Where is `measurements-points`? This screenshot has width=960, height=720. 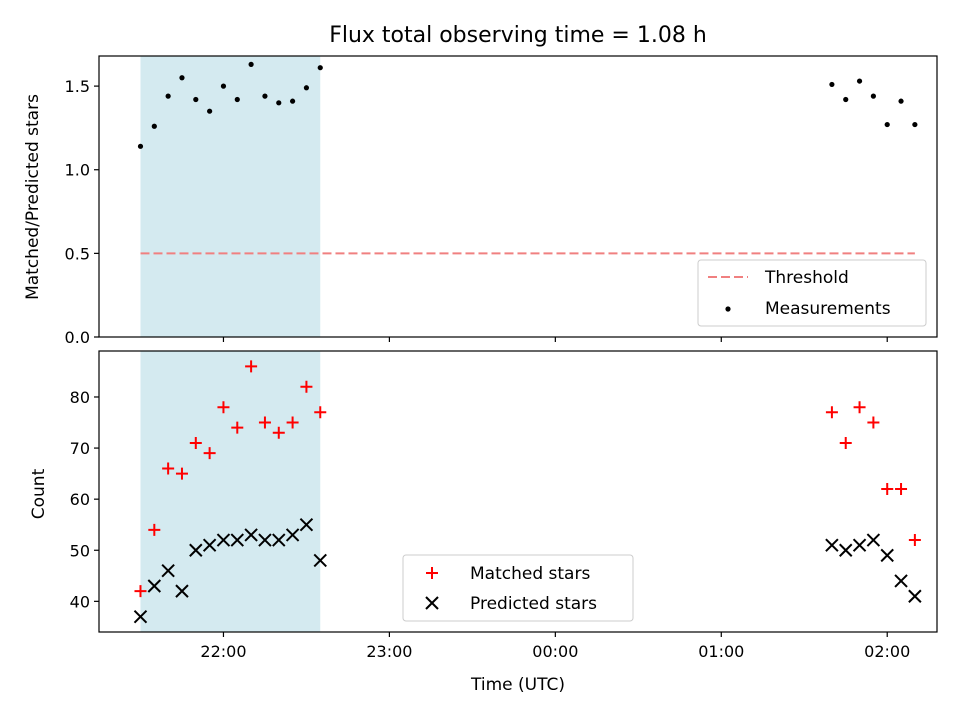 measurements-points is located at coordinates (527, 105).